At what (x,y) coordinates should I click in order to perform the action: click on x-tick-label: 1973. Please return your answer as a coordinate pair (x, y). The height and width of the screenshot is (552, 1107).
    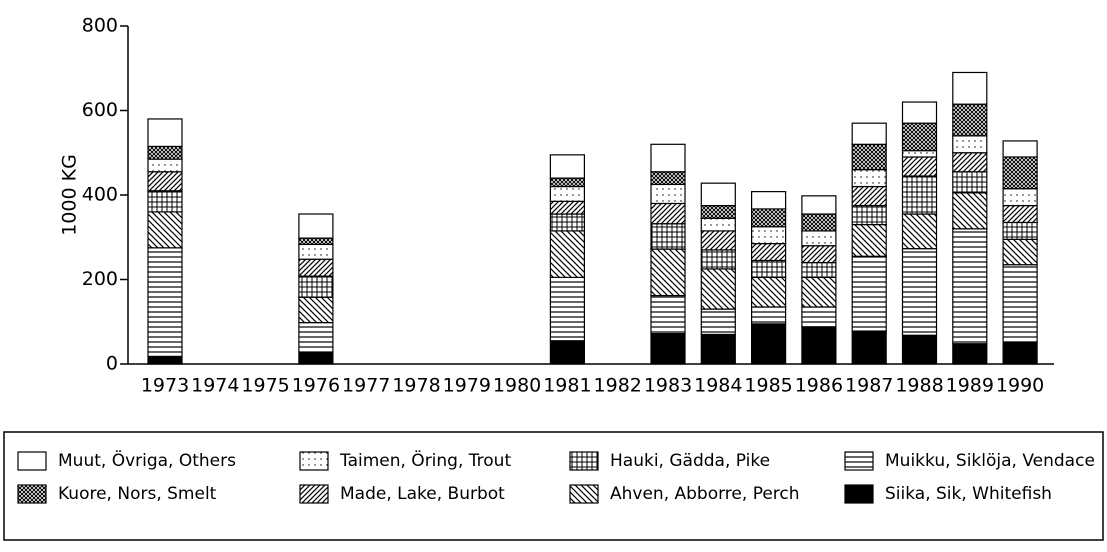
    Looking at the image, I should click on (165, 386).